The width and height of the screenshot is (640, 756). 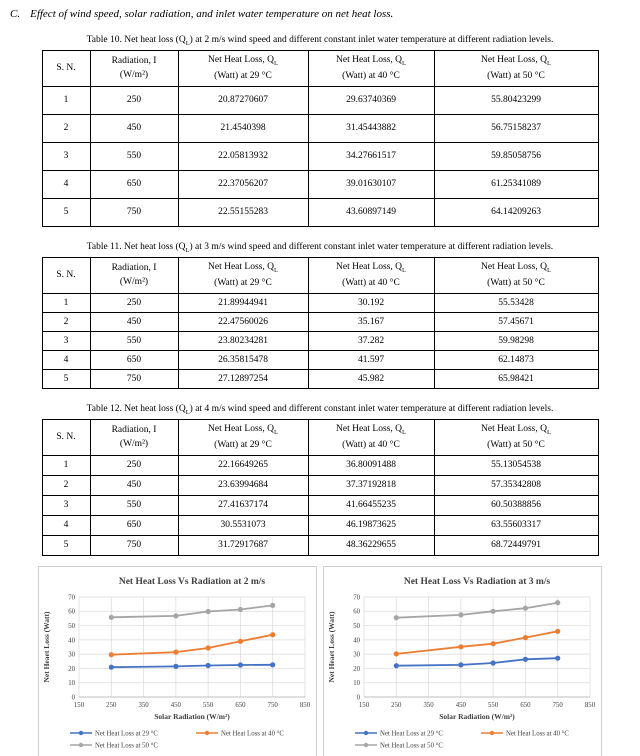 I want to click on table-row: 5 750 31.72917687 48.36229655 68.72449791, so click(x=320, y=545).